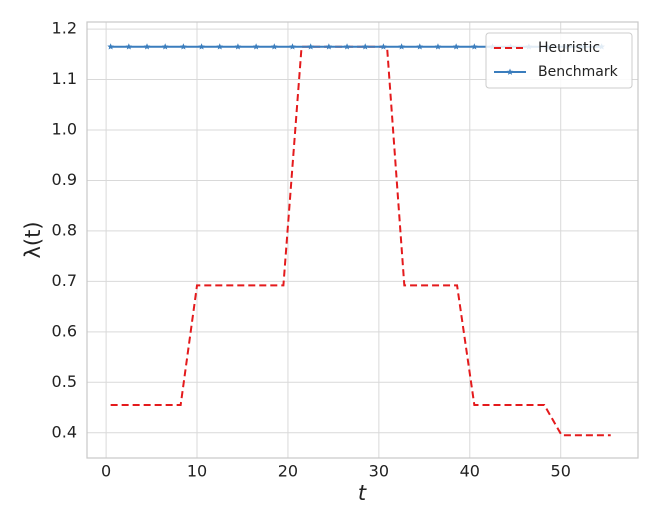 This screenshot has width=660, height=528. What do you see at coordinates (578, 72) in the screenshot?
I see `legend-label: Benchmark` at bounding box center [578, 72].